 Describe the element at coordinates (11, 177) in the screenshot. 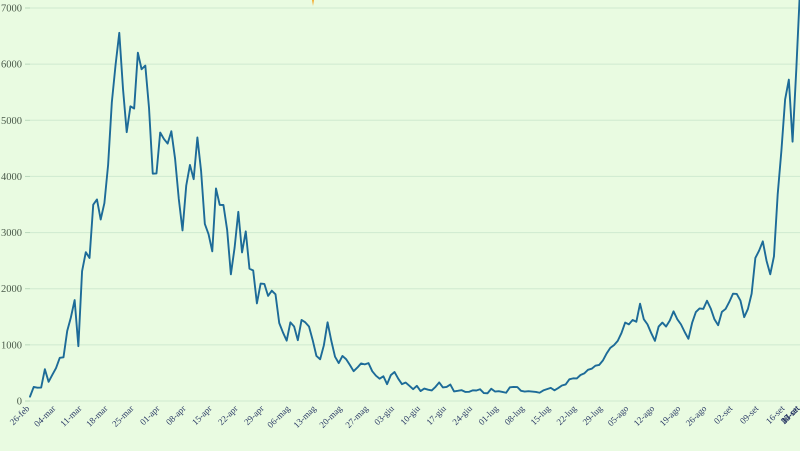

I see `y-axis-tick-label: 4000` at that location.